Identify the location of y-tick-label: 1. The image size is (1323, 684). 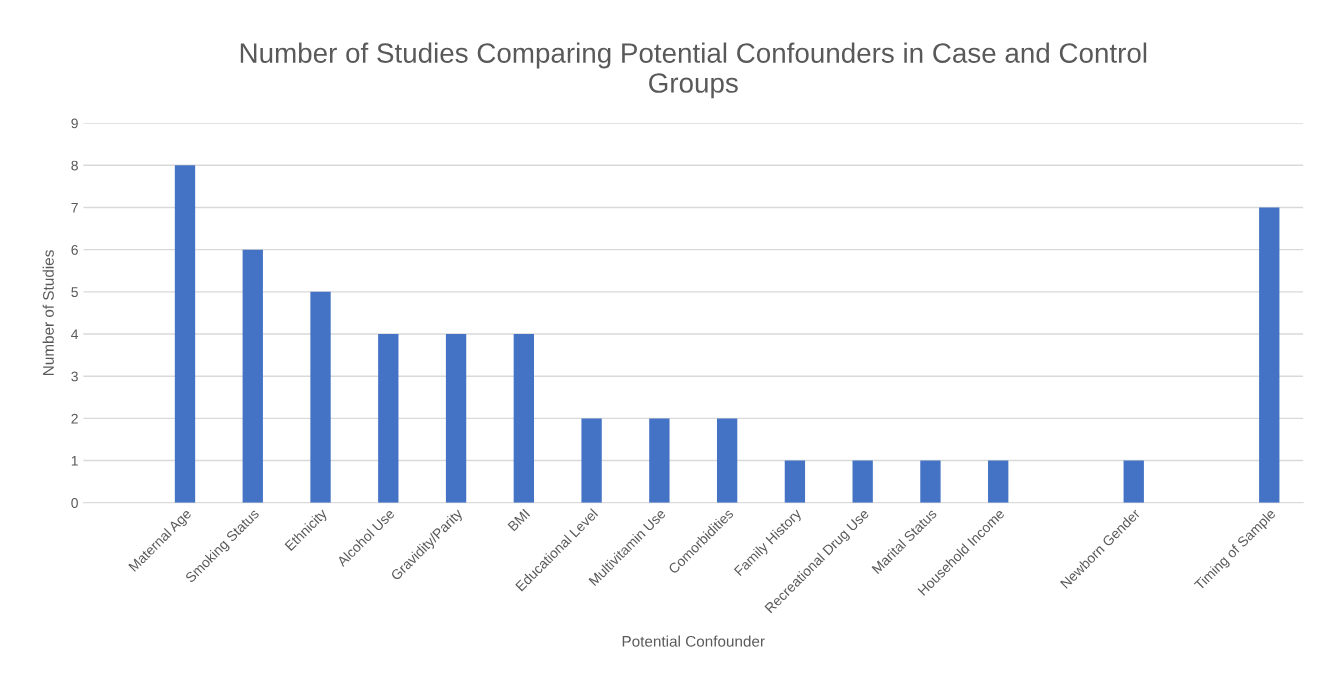
(74, 461).